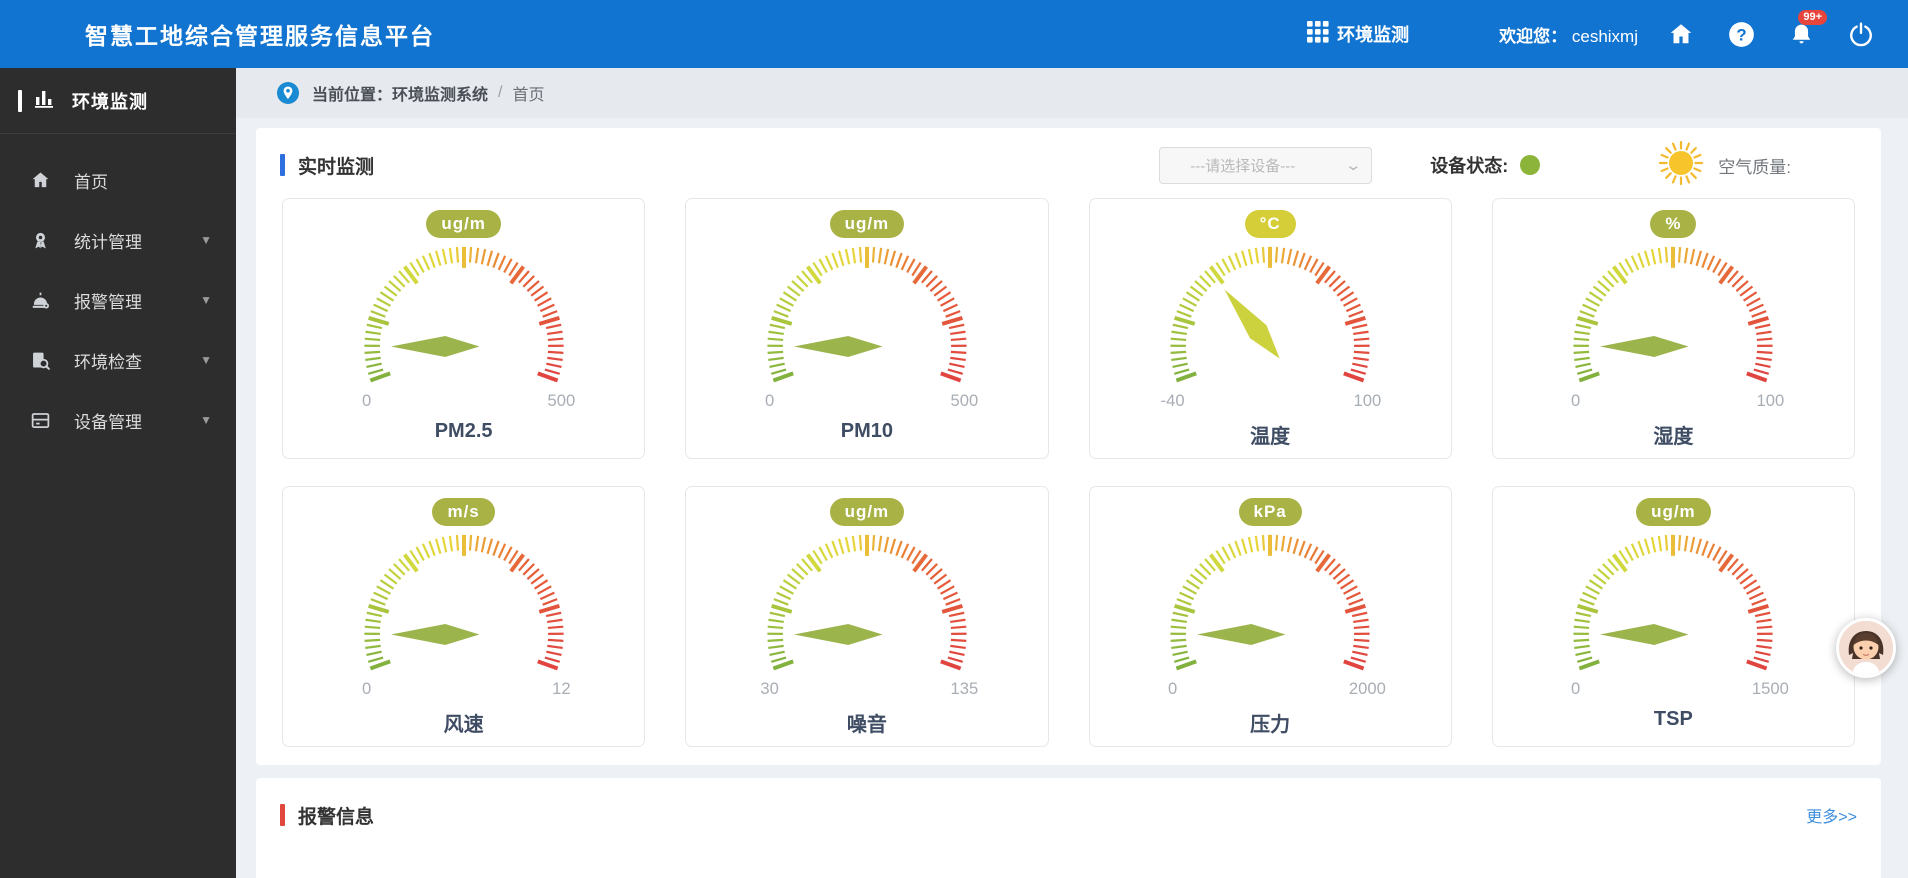  What do you see at coordinates (118, 473) in the screenshot?
I see `sidebar: 环境监测 首页统计管理 ▼ 报警管理 ▼ 环境检查 ▼ 设备管理 ▼` at bounding box center [118, 473].